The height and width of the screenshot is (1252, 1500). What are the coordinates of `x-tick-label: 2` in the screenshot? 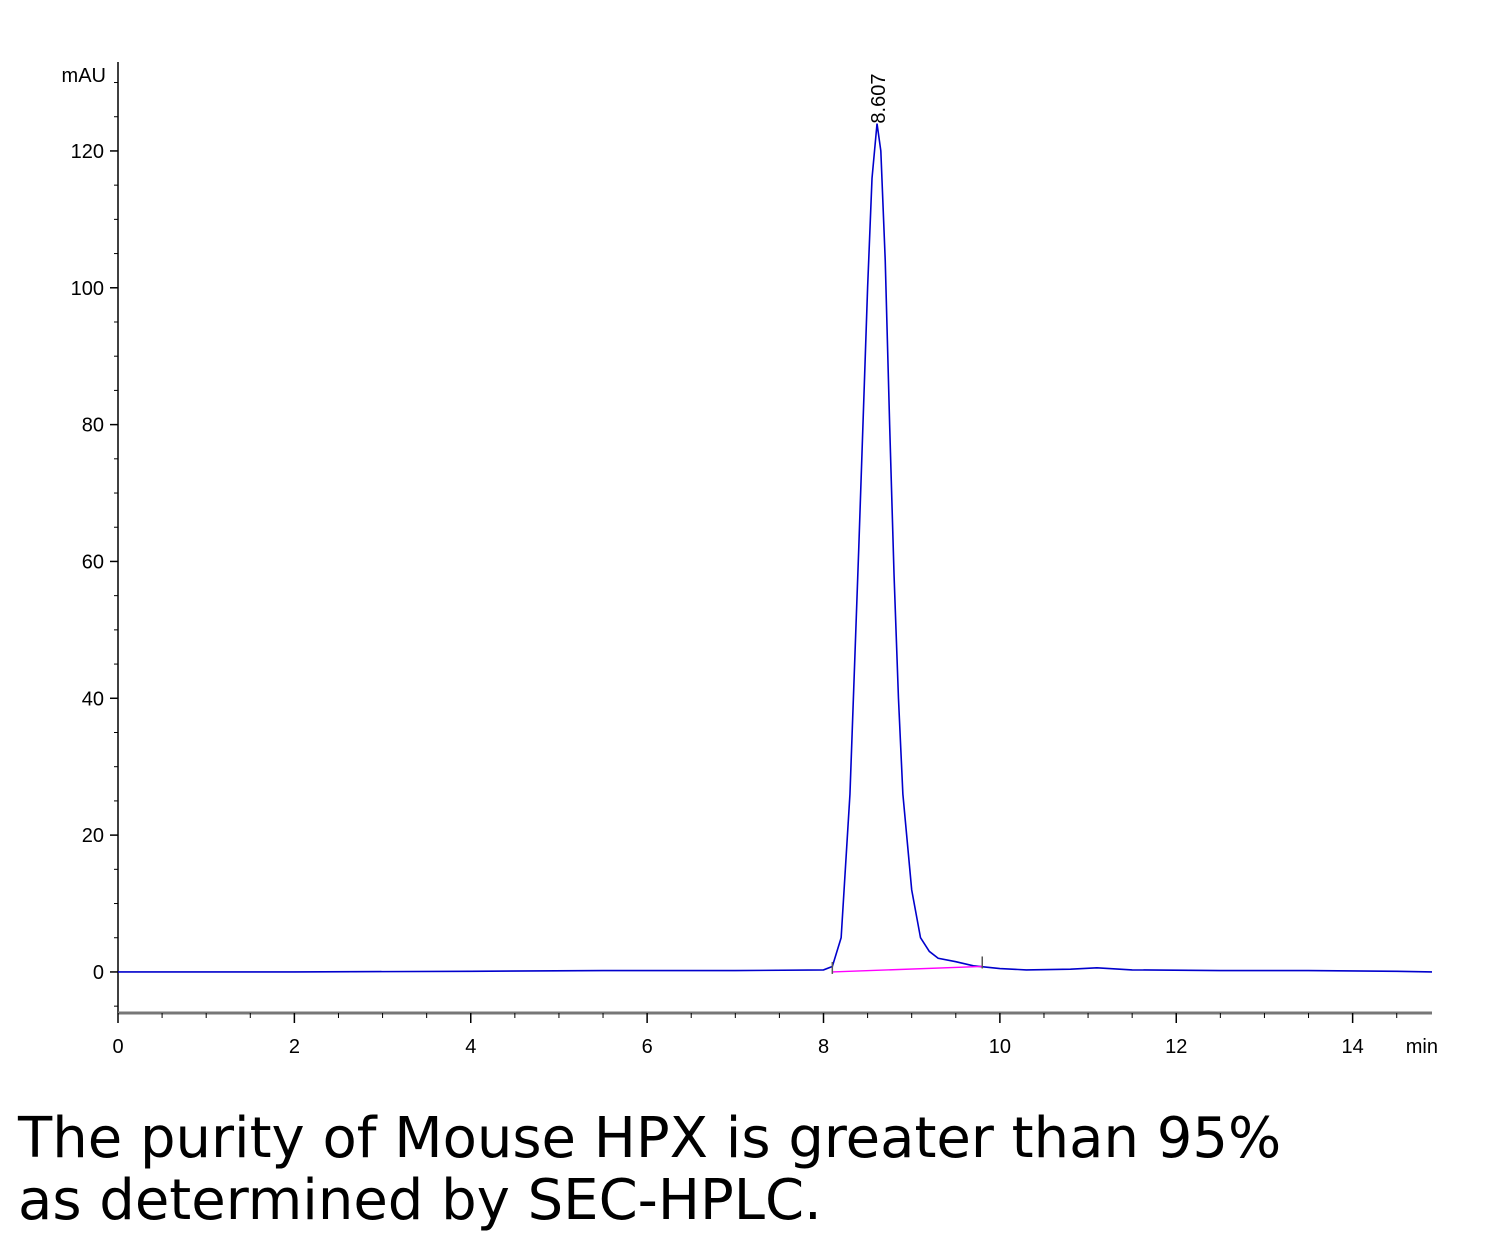 It's located at (294, 1047).